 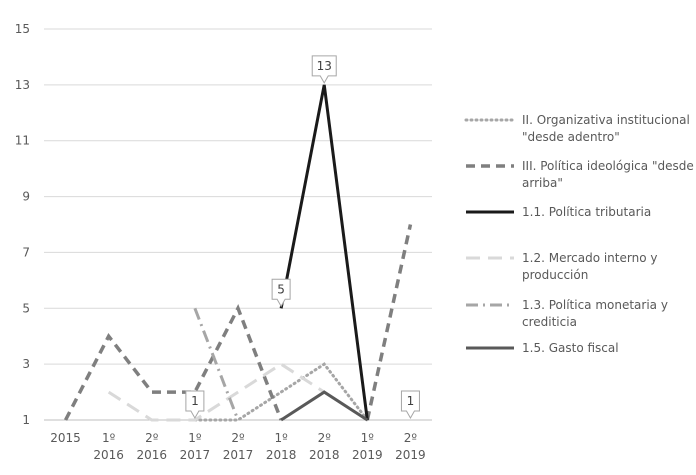 I want to click on y-tick-label: 9, so click(x=26, y=197).